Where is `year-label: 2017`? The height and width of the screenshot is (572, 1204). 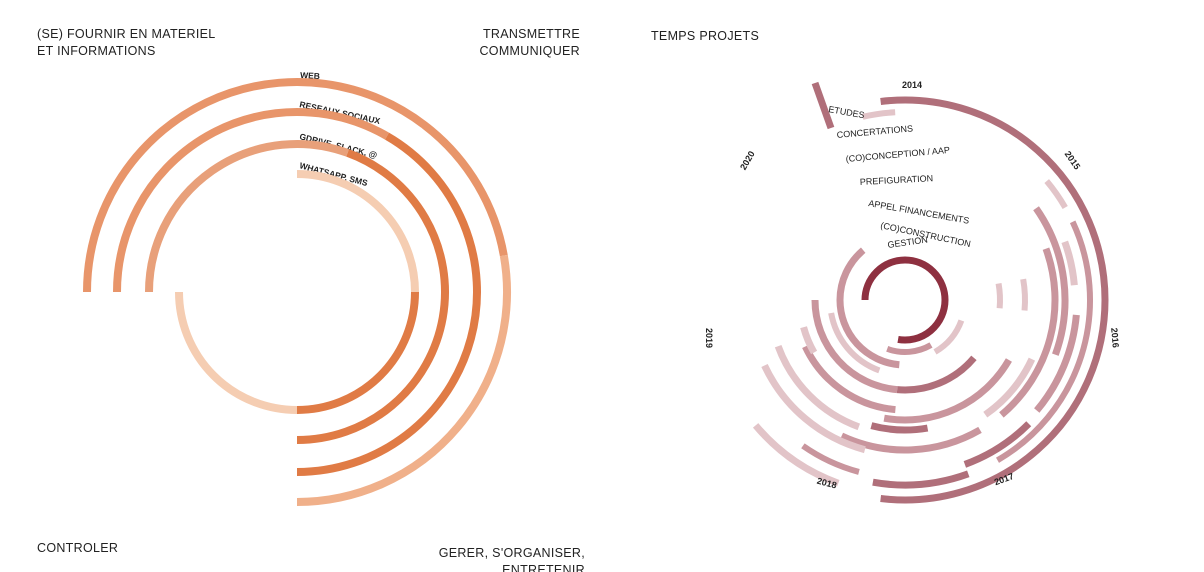
year-label: 2017 is located at coordinates (1004, 479).